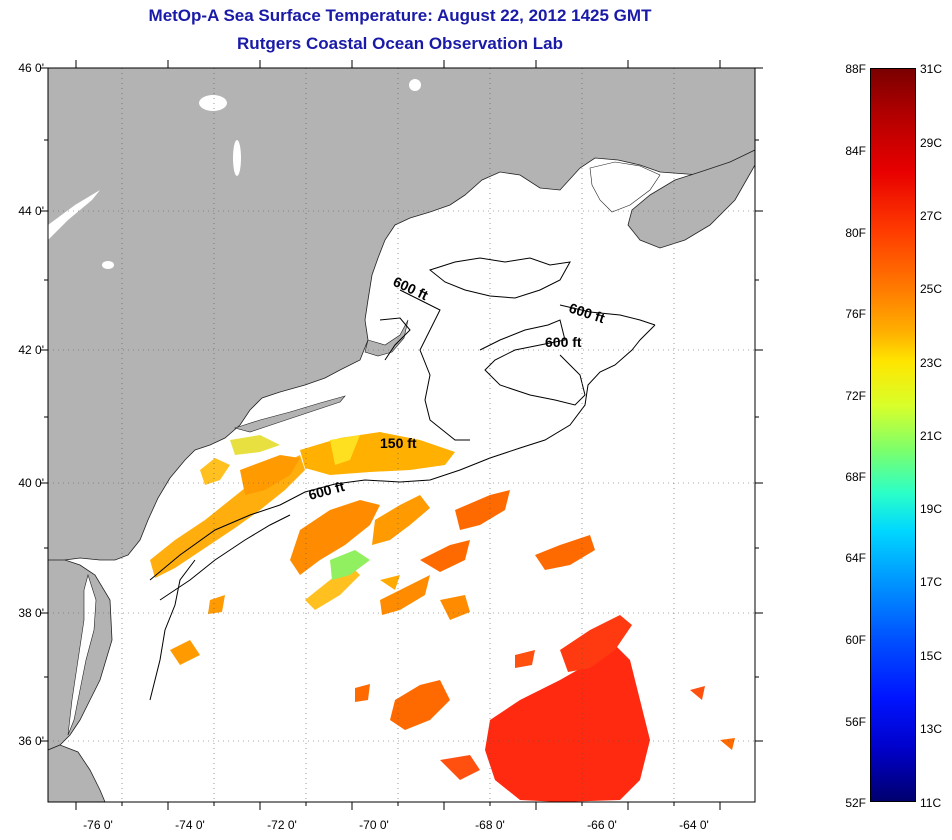 This screenshot has height=840, width=952. I want to click on colorbar-celsius-label: 25C, so click(931, 289).